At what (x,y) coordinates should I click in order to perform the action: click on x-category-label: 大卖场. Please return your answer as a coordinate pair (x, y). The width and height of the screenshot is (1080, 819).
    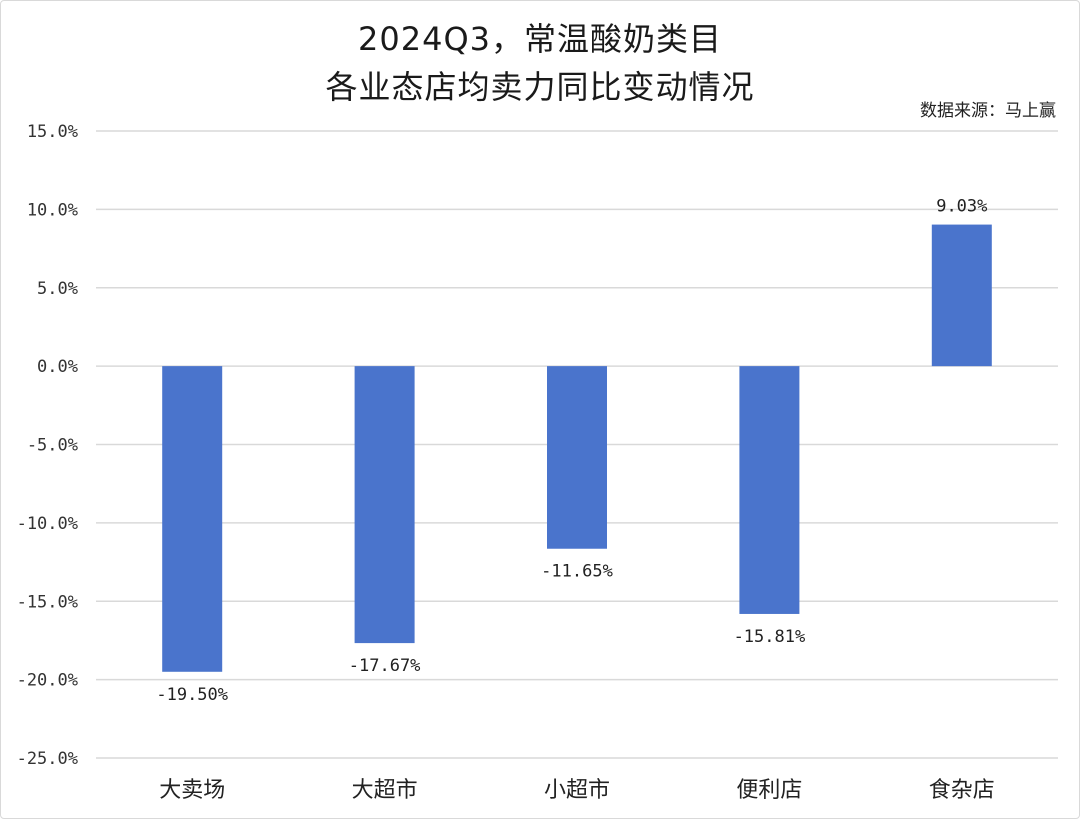
    Looking at the image, I should click on (192, 790).